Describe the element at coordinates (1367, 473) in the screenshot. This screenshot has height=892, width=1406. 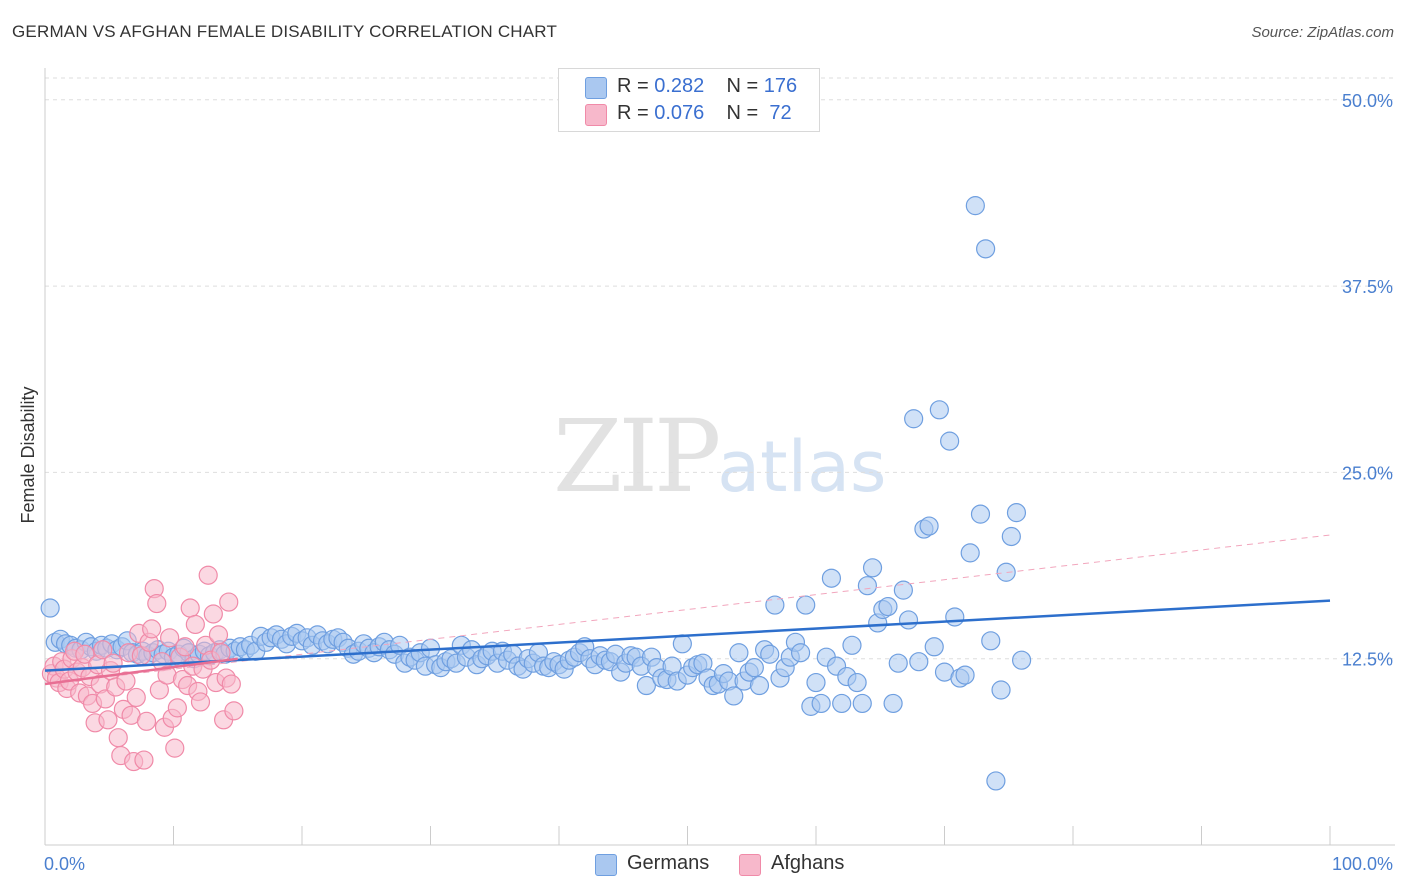
I see `y-tick-label: 25.0%` at that location.